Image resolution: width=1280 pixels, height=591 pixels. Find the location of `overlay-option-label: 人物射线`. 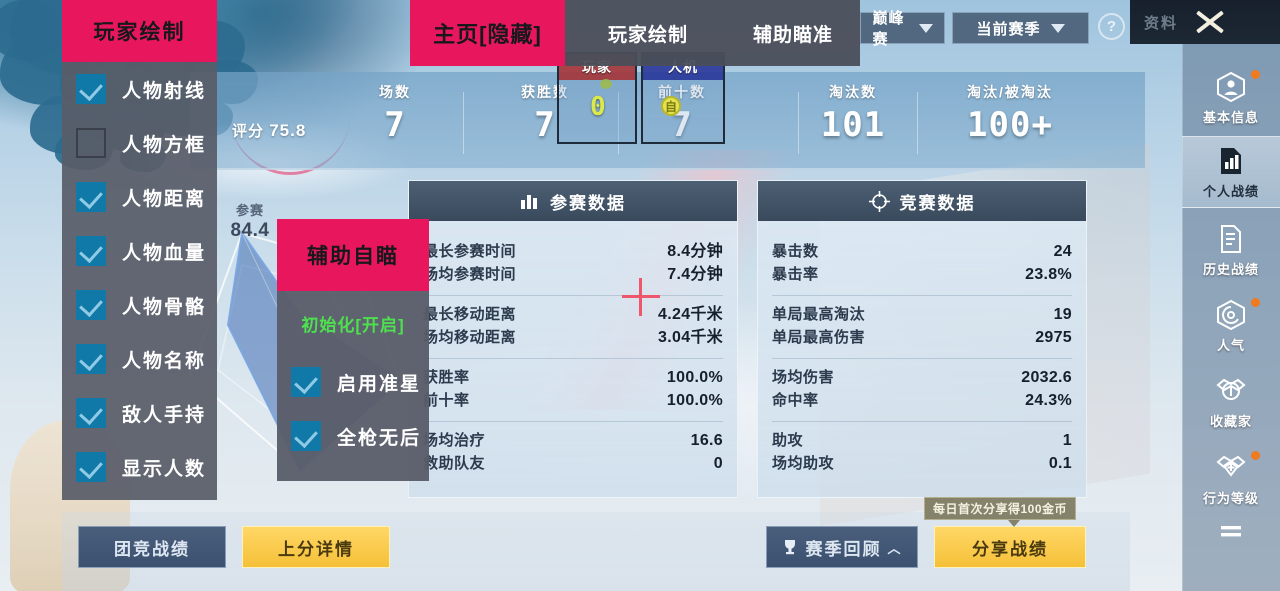

overlay-option-label: 人物射线 is located at coordinates (164, 91).